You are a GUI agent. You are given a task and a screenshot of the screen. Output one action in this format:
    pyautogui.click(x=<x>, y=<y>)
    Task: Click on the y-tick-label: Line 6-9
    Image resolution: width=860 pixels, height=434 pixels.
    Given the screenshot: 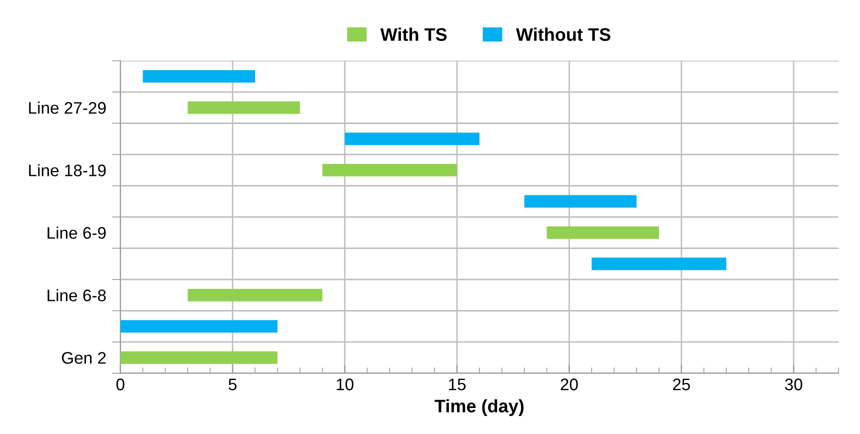 What is the action you would take?
    pyautogui.click(x=77, y=232)
    